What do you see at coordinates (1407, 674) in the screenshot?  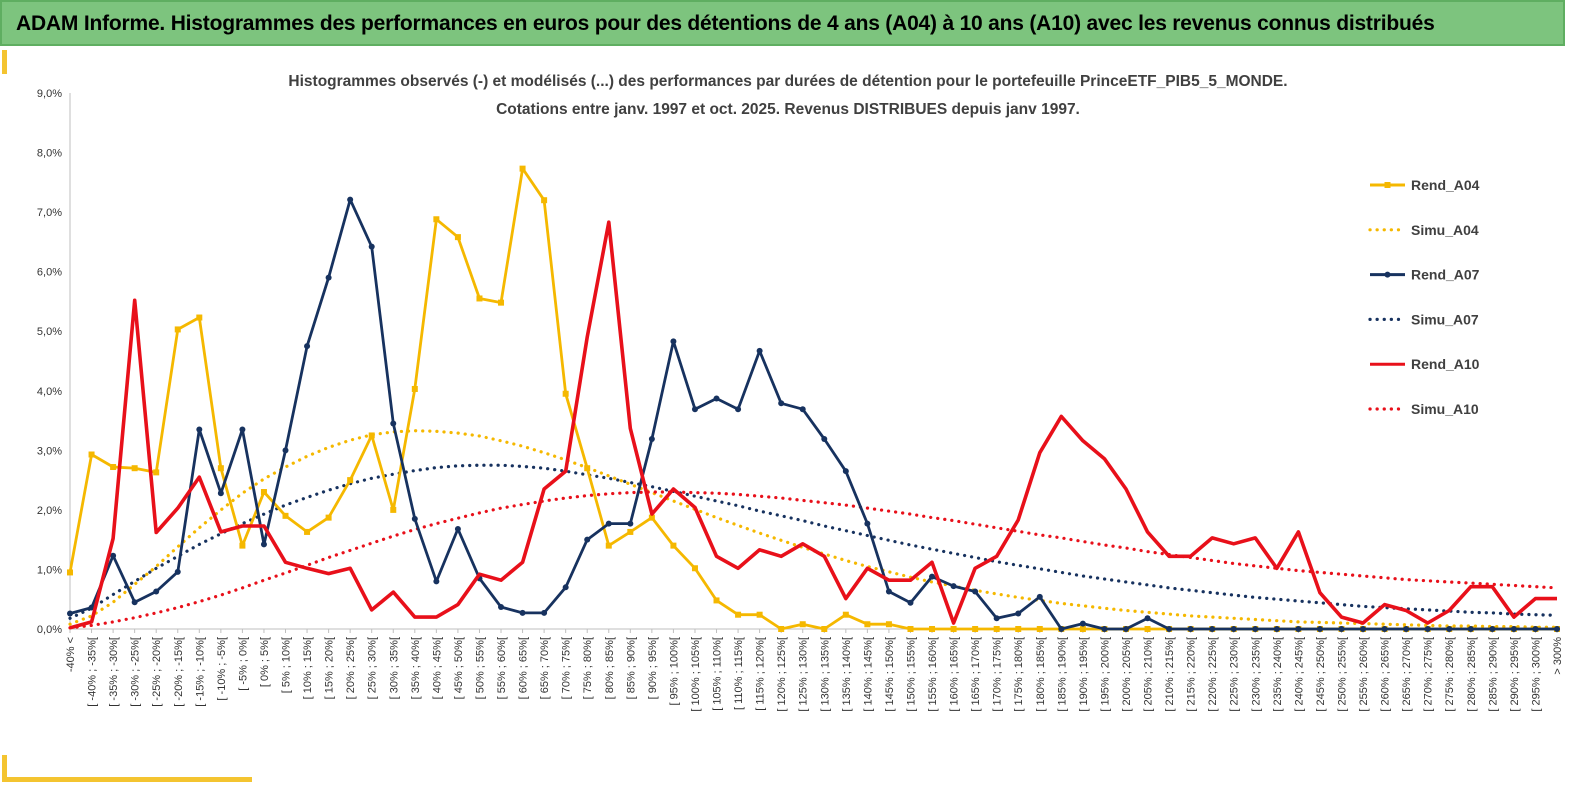 I see `x-tick-label: [ 265% ; 270%[` at bounding box center [1407, 674].